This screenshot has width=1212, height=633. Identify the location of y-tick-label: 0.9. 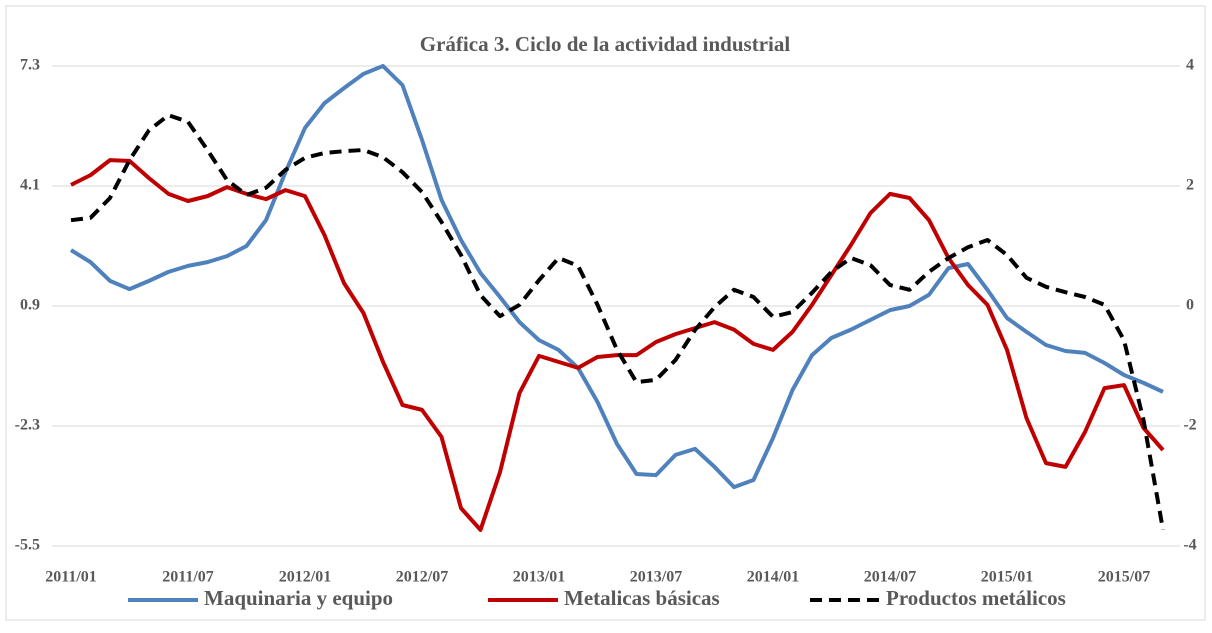
(30, 305).